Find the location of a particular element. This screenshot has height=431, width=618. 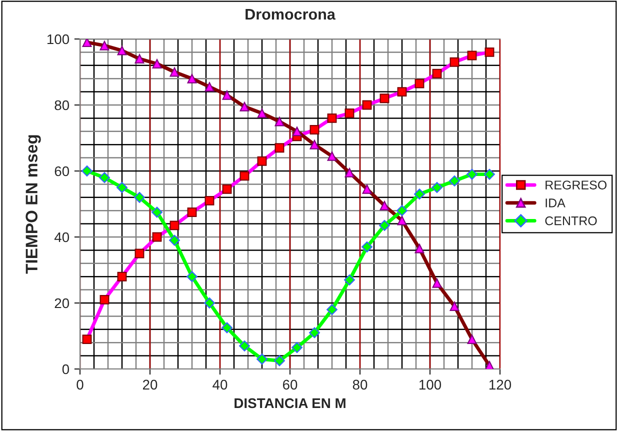

x-axis-title: DISTANCIA EN M is located at coordinates (290, 403).